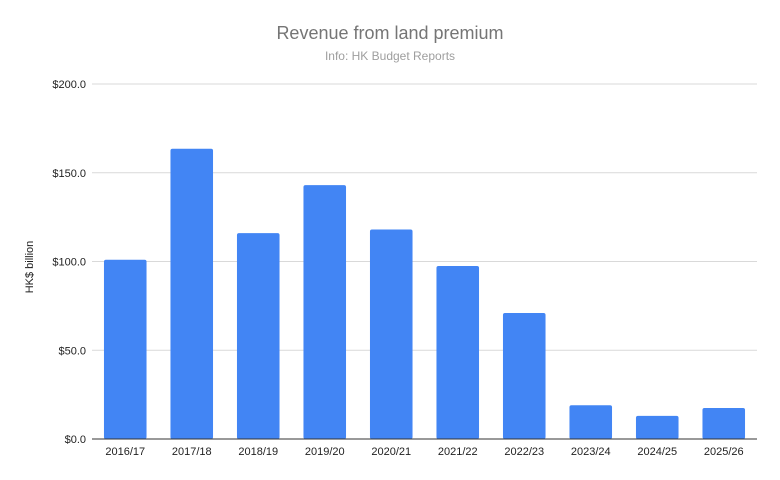 The height and width of the screenshot is (480, 780). I want to click on y-tick-label: $100.0, so click(69, 263).